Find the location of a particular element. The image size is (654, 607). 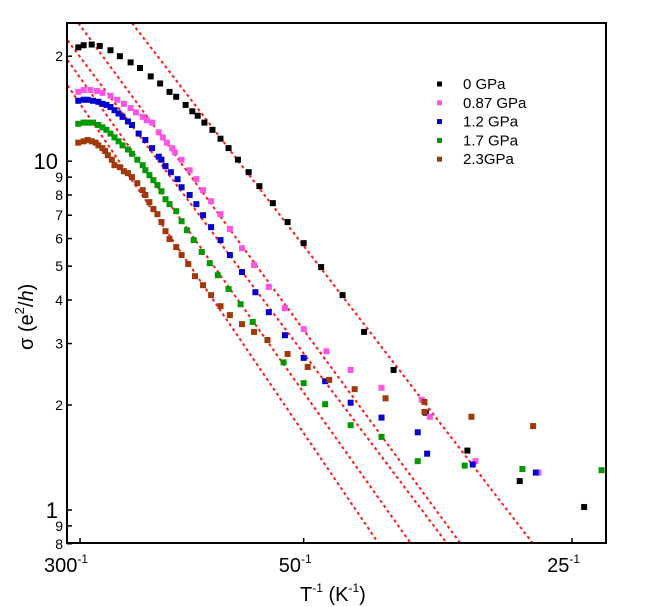

y-tick-label: 4 is located at coordinates (59, 300).